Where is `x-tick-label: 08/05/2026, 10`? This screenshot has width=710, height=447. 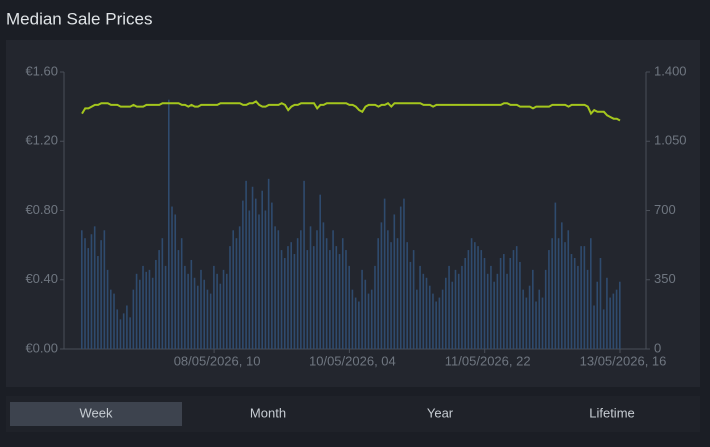
x-tick-label: 08/05/2026, 10 is located at coordinates (217, 360).